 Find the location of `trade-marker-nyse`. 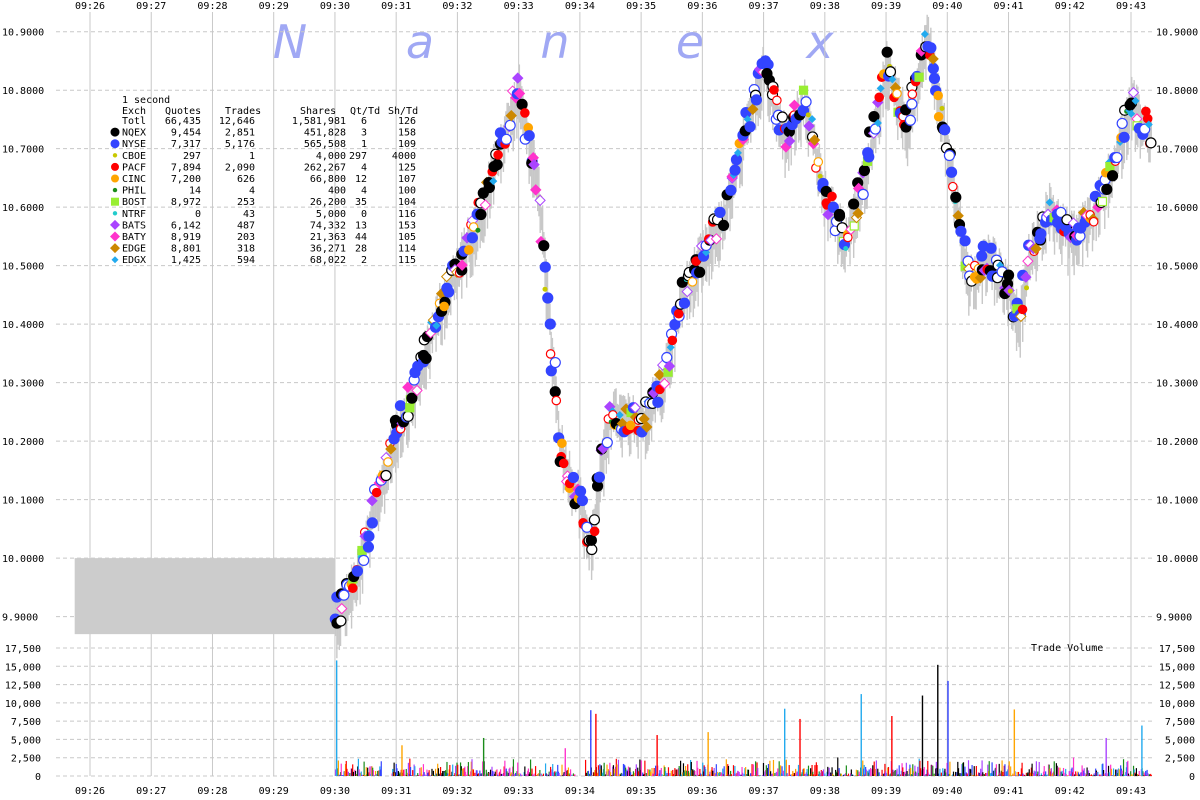

trade-marker-nyse is located at coordinates (684, 303).